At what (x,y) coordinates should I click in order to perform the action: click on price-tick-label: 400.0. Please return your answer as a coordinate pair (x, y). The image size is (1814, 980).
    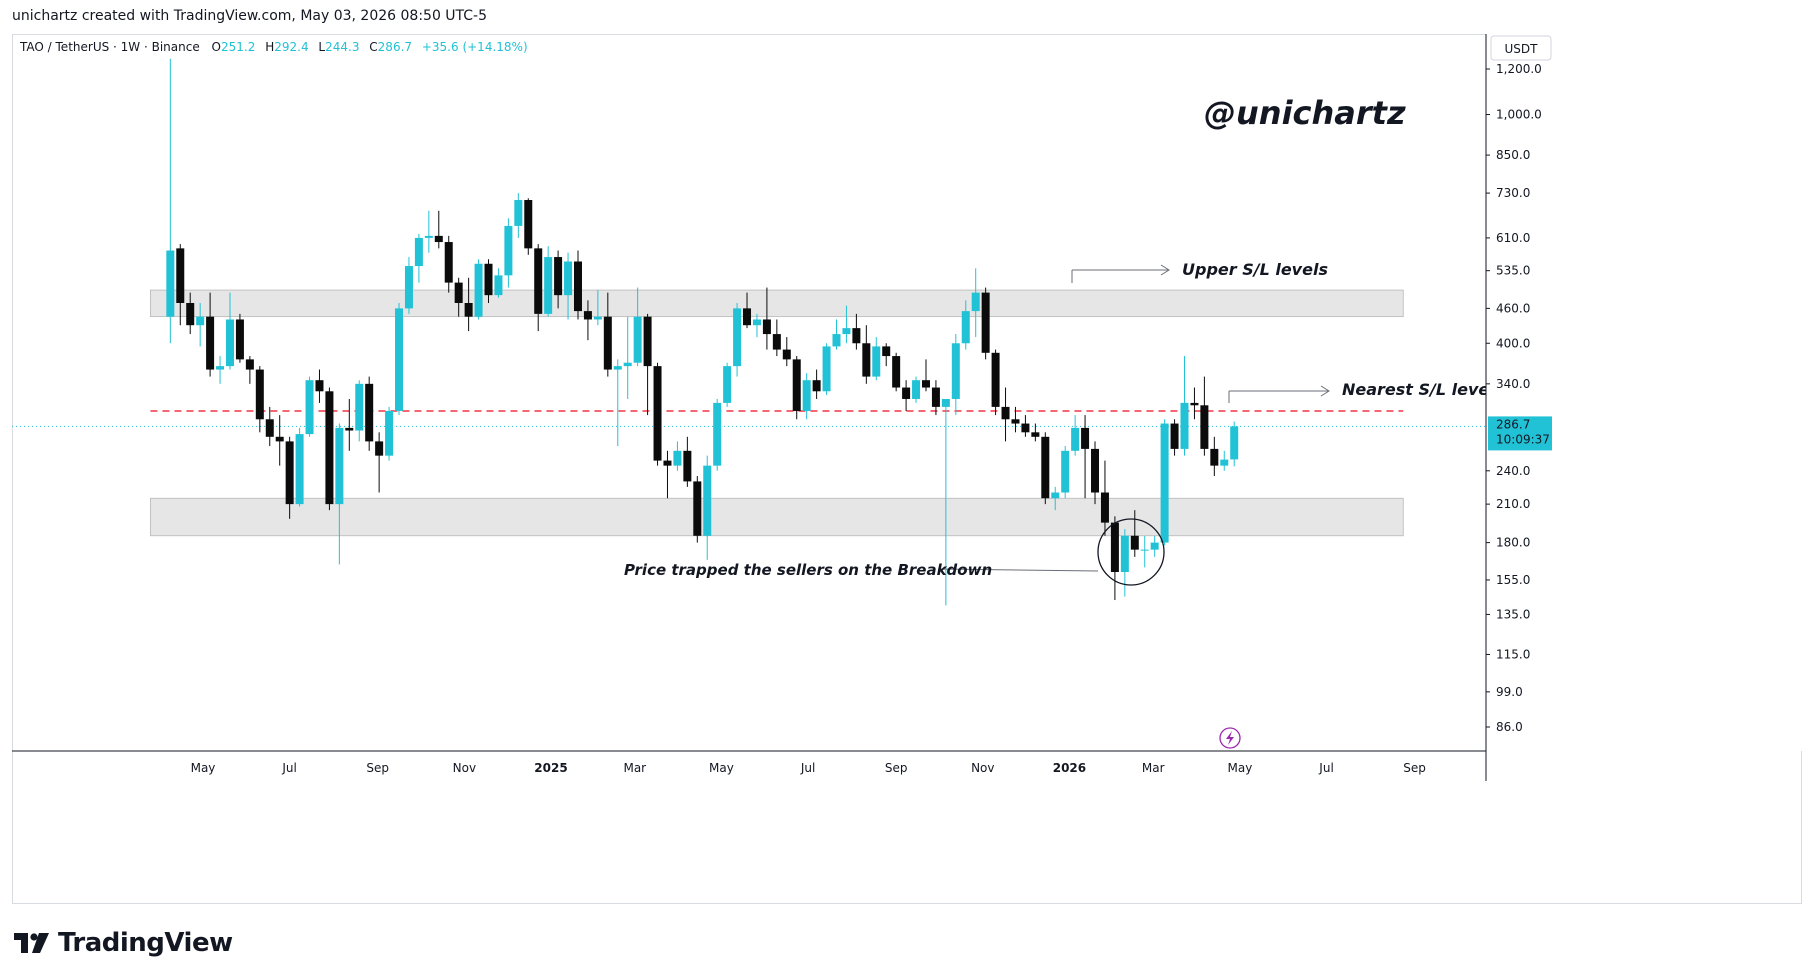
    Looking at the image, I should click on (1513, 343).